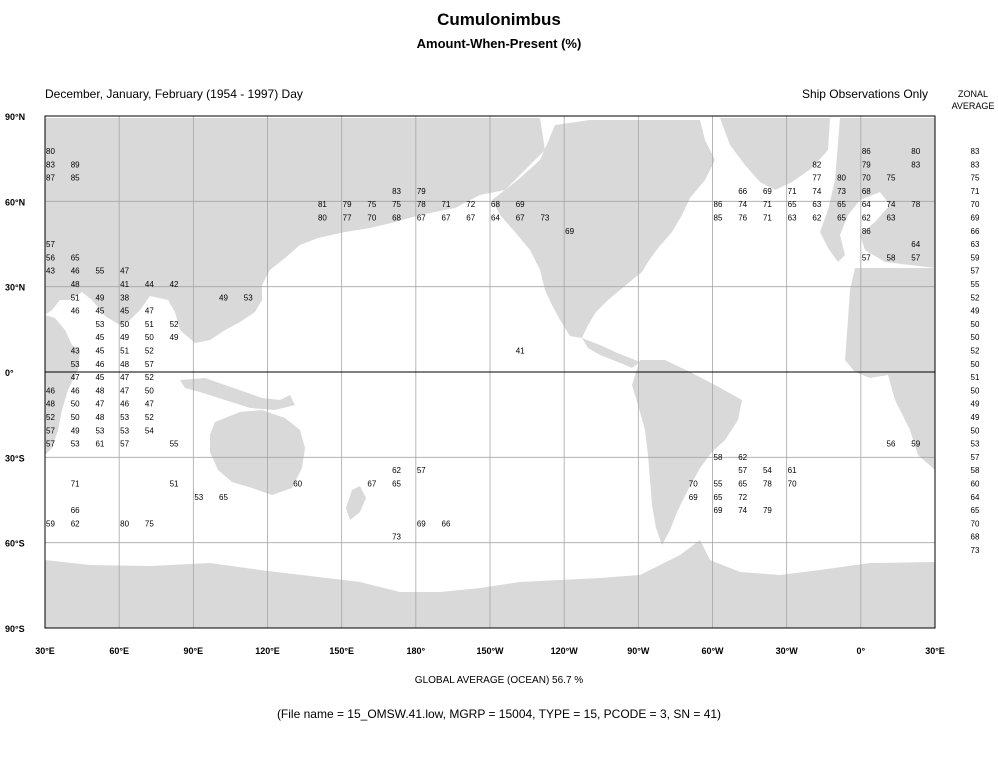  I want to click on cell-value: 42, so click(174, 284).